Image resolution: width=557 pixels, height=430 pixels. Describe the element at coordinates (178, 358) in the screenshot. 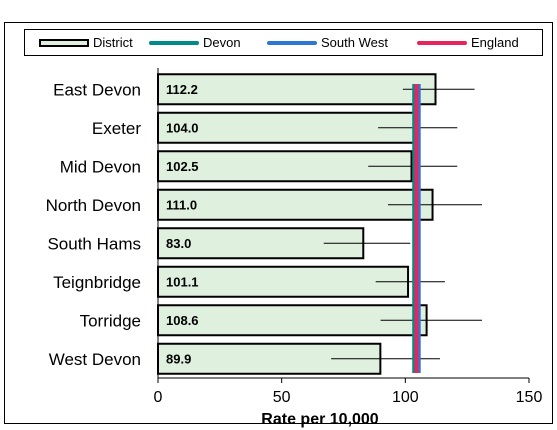

I see `value-label: 89.9` at that location.